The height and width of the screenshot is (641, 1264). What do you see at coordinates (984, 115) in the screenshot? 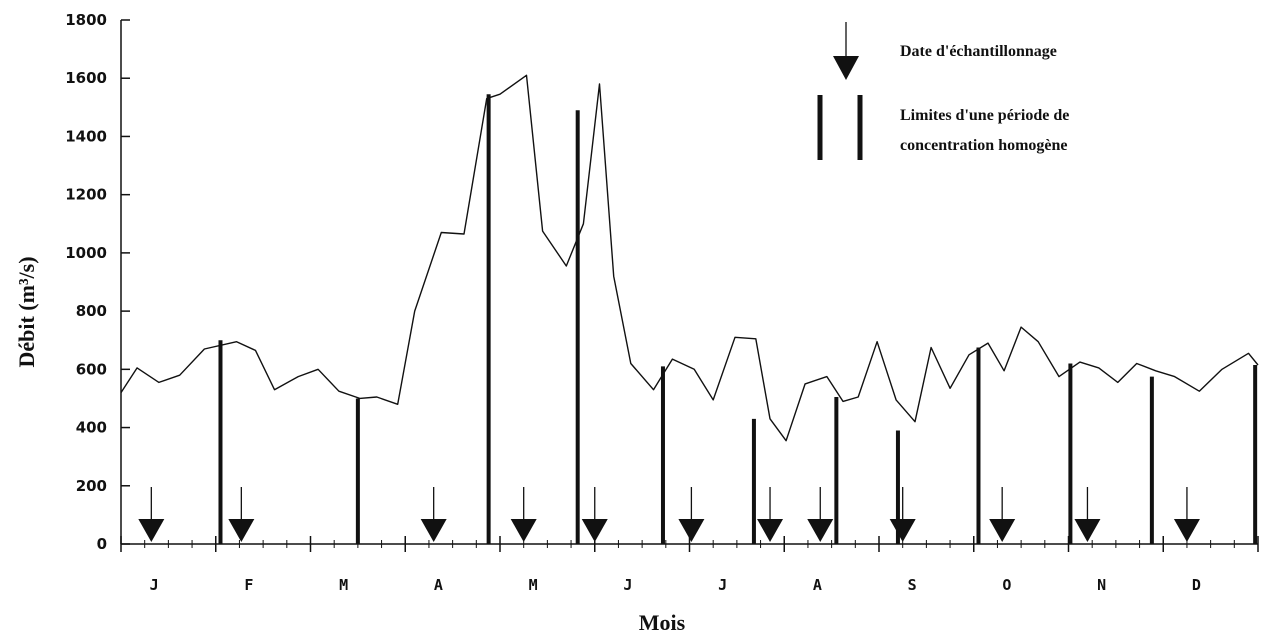
I see `legend-limits-label-line1: Limites d'une période de` at bounding box center [984, 115].